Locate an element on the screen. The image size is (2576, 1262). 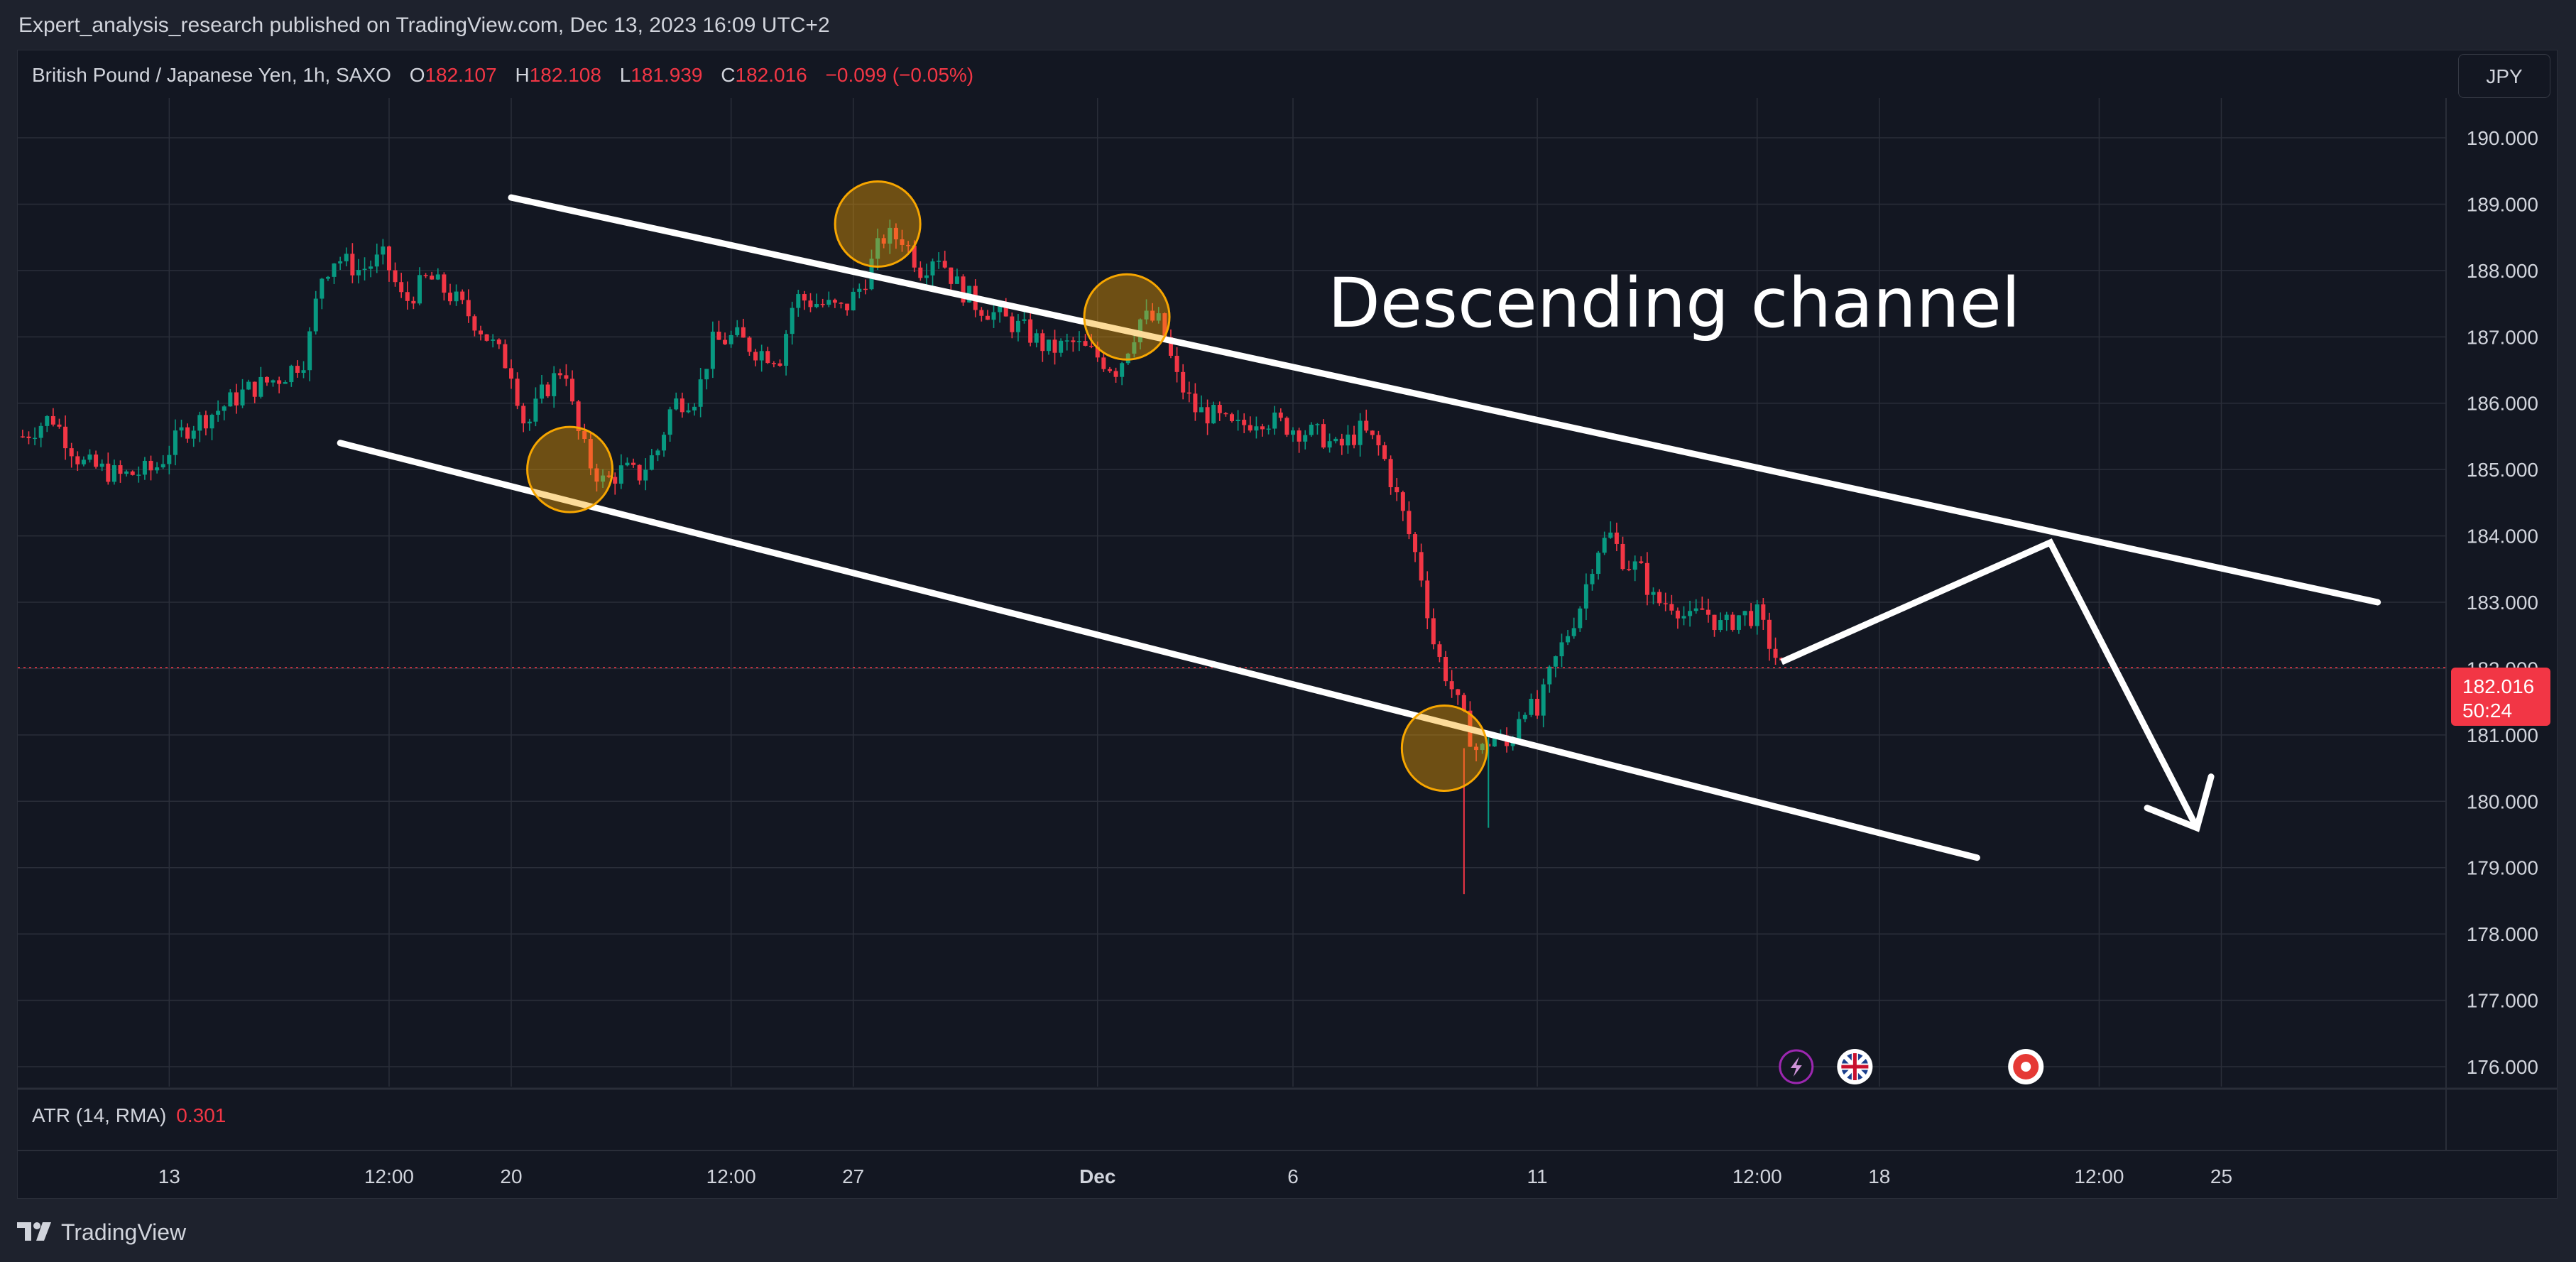
time-axis: 13 12:00 20 12:00 27 Dec 6 11 12:00 18 12:00 25 is located at coordinates (1195, 1176).